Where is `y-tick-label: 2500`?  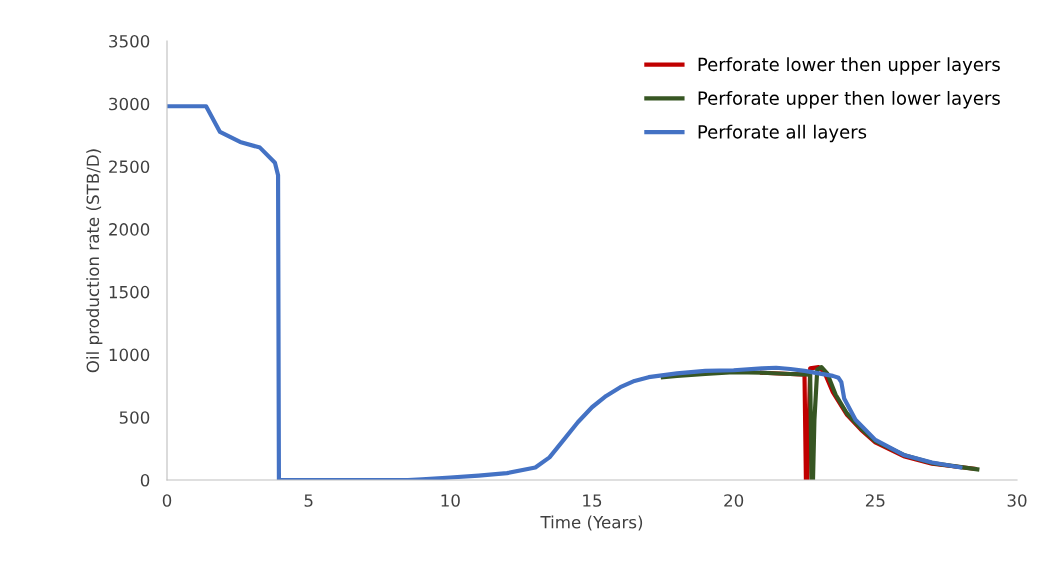
y-tick-label: 2500 is located at coordinates (129, 166).